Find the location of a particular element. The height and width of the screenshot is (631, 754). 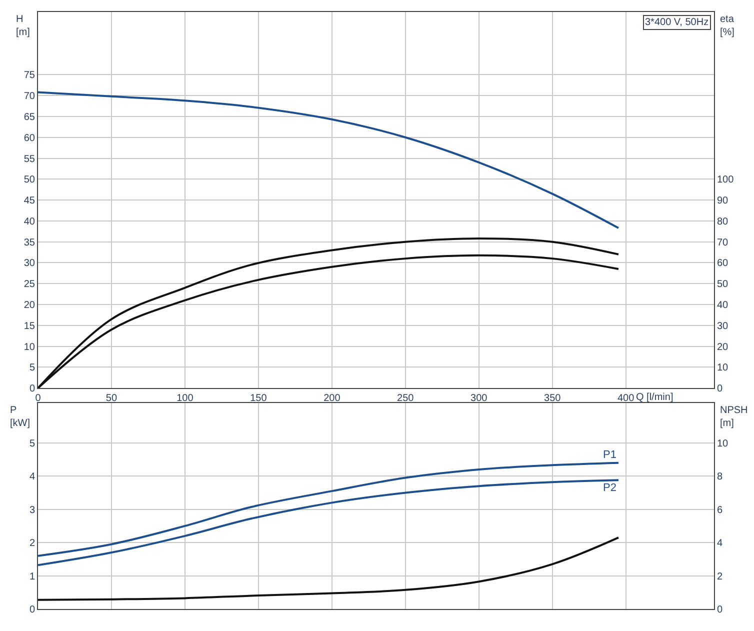

y2-axis-title: eta [%] is located at coordinates (727, 26).